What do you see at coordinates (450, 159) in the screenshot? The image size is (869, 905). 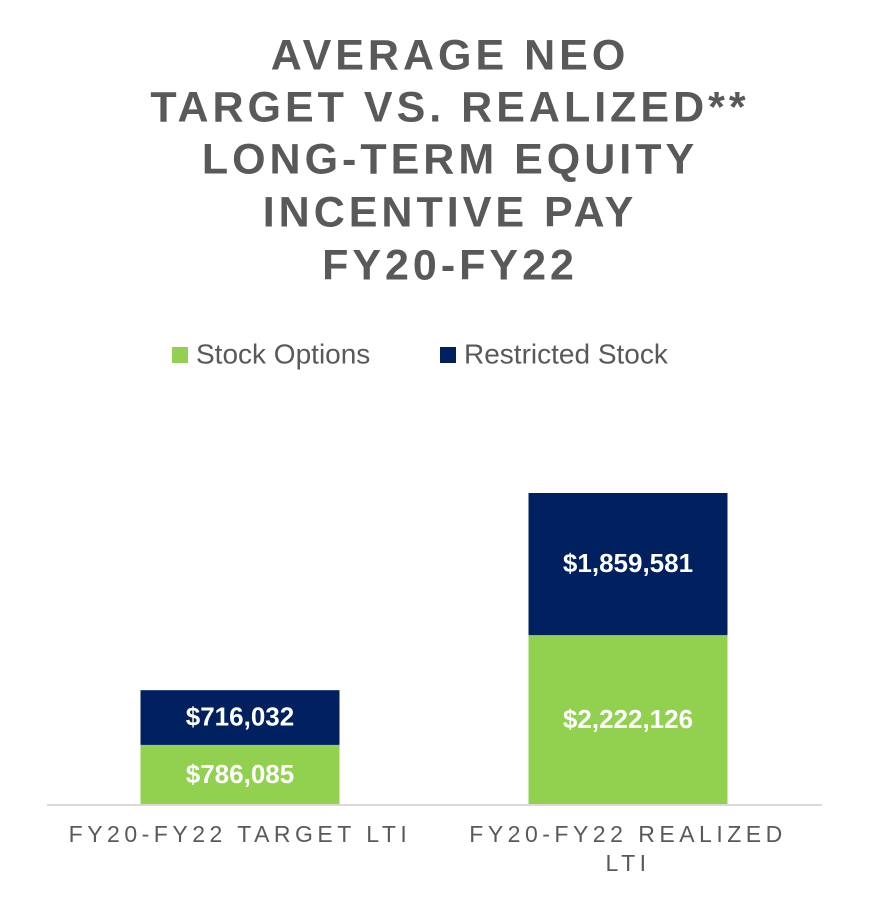 I see `chart-title: LONG-TERM EQUITY` at bounding box center [450, 159].